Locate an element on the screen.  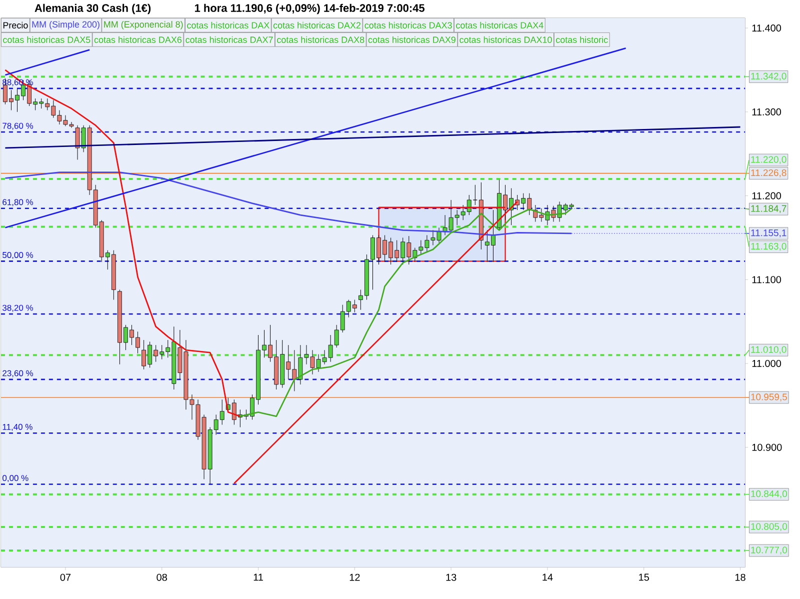
annotation: 38,20 % is located at coordinates (18, 308).